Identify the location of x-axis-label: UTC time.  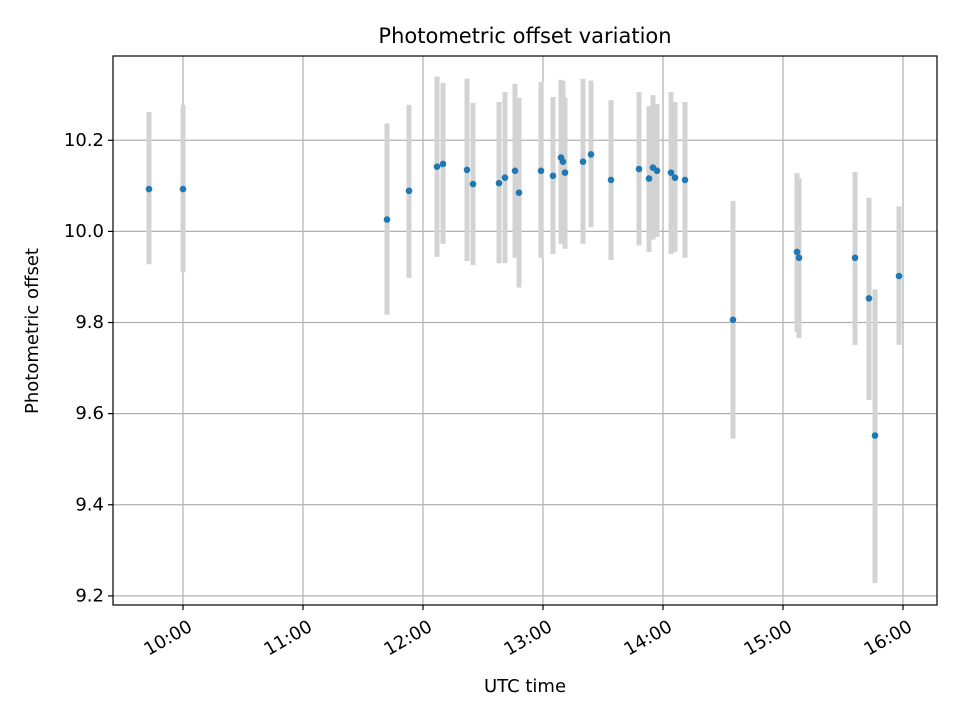
(525, 686).